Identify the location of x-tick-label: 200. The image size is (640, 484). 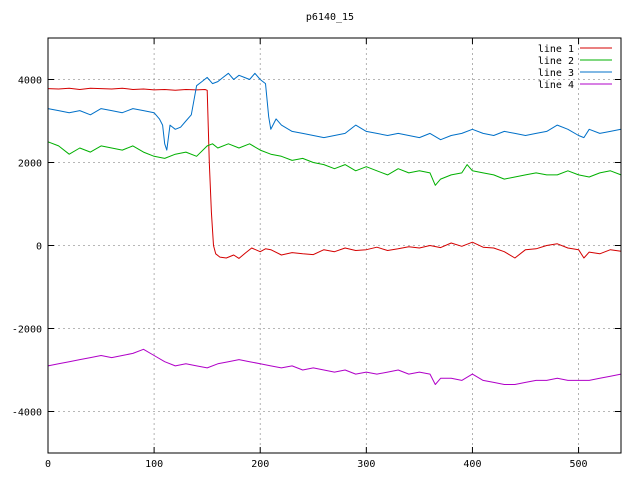
(260, 464).